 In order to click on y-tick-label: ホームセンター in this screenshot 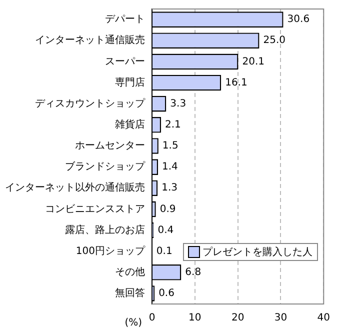, I will do `click(110, 146)`.